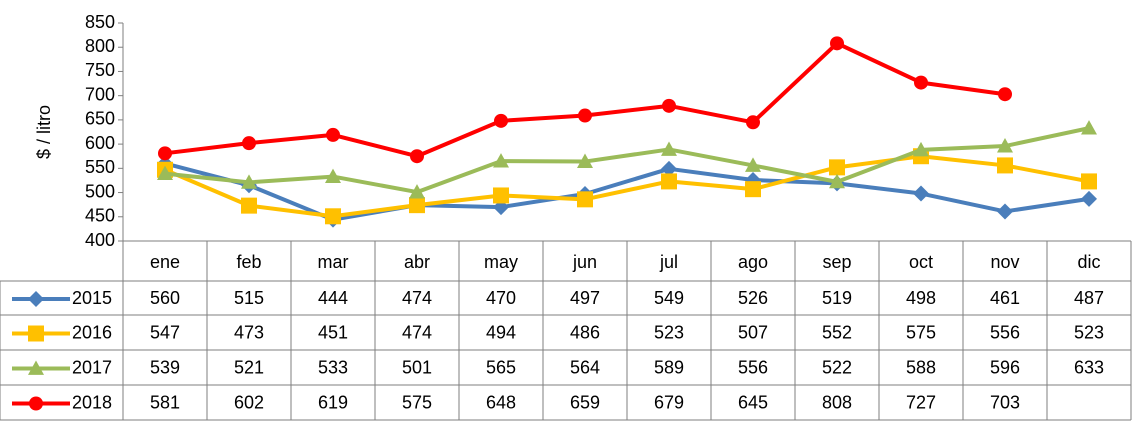  What do you see at coordinates (100, 22) in the screenshot?
I see `y-tick-label: 850` at bounding box center [100, 22].